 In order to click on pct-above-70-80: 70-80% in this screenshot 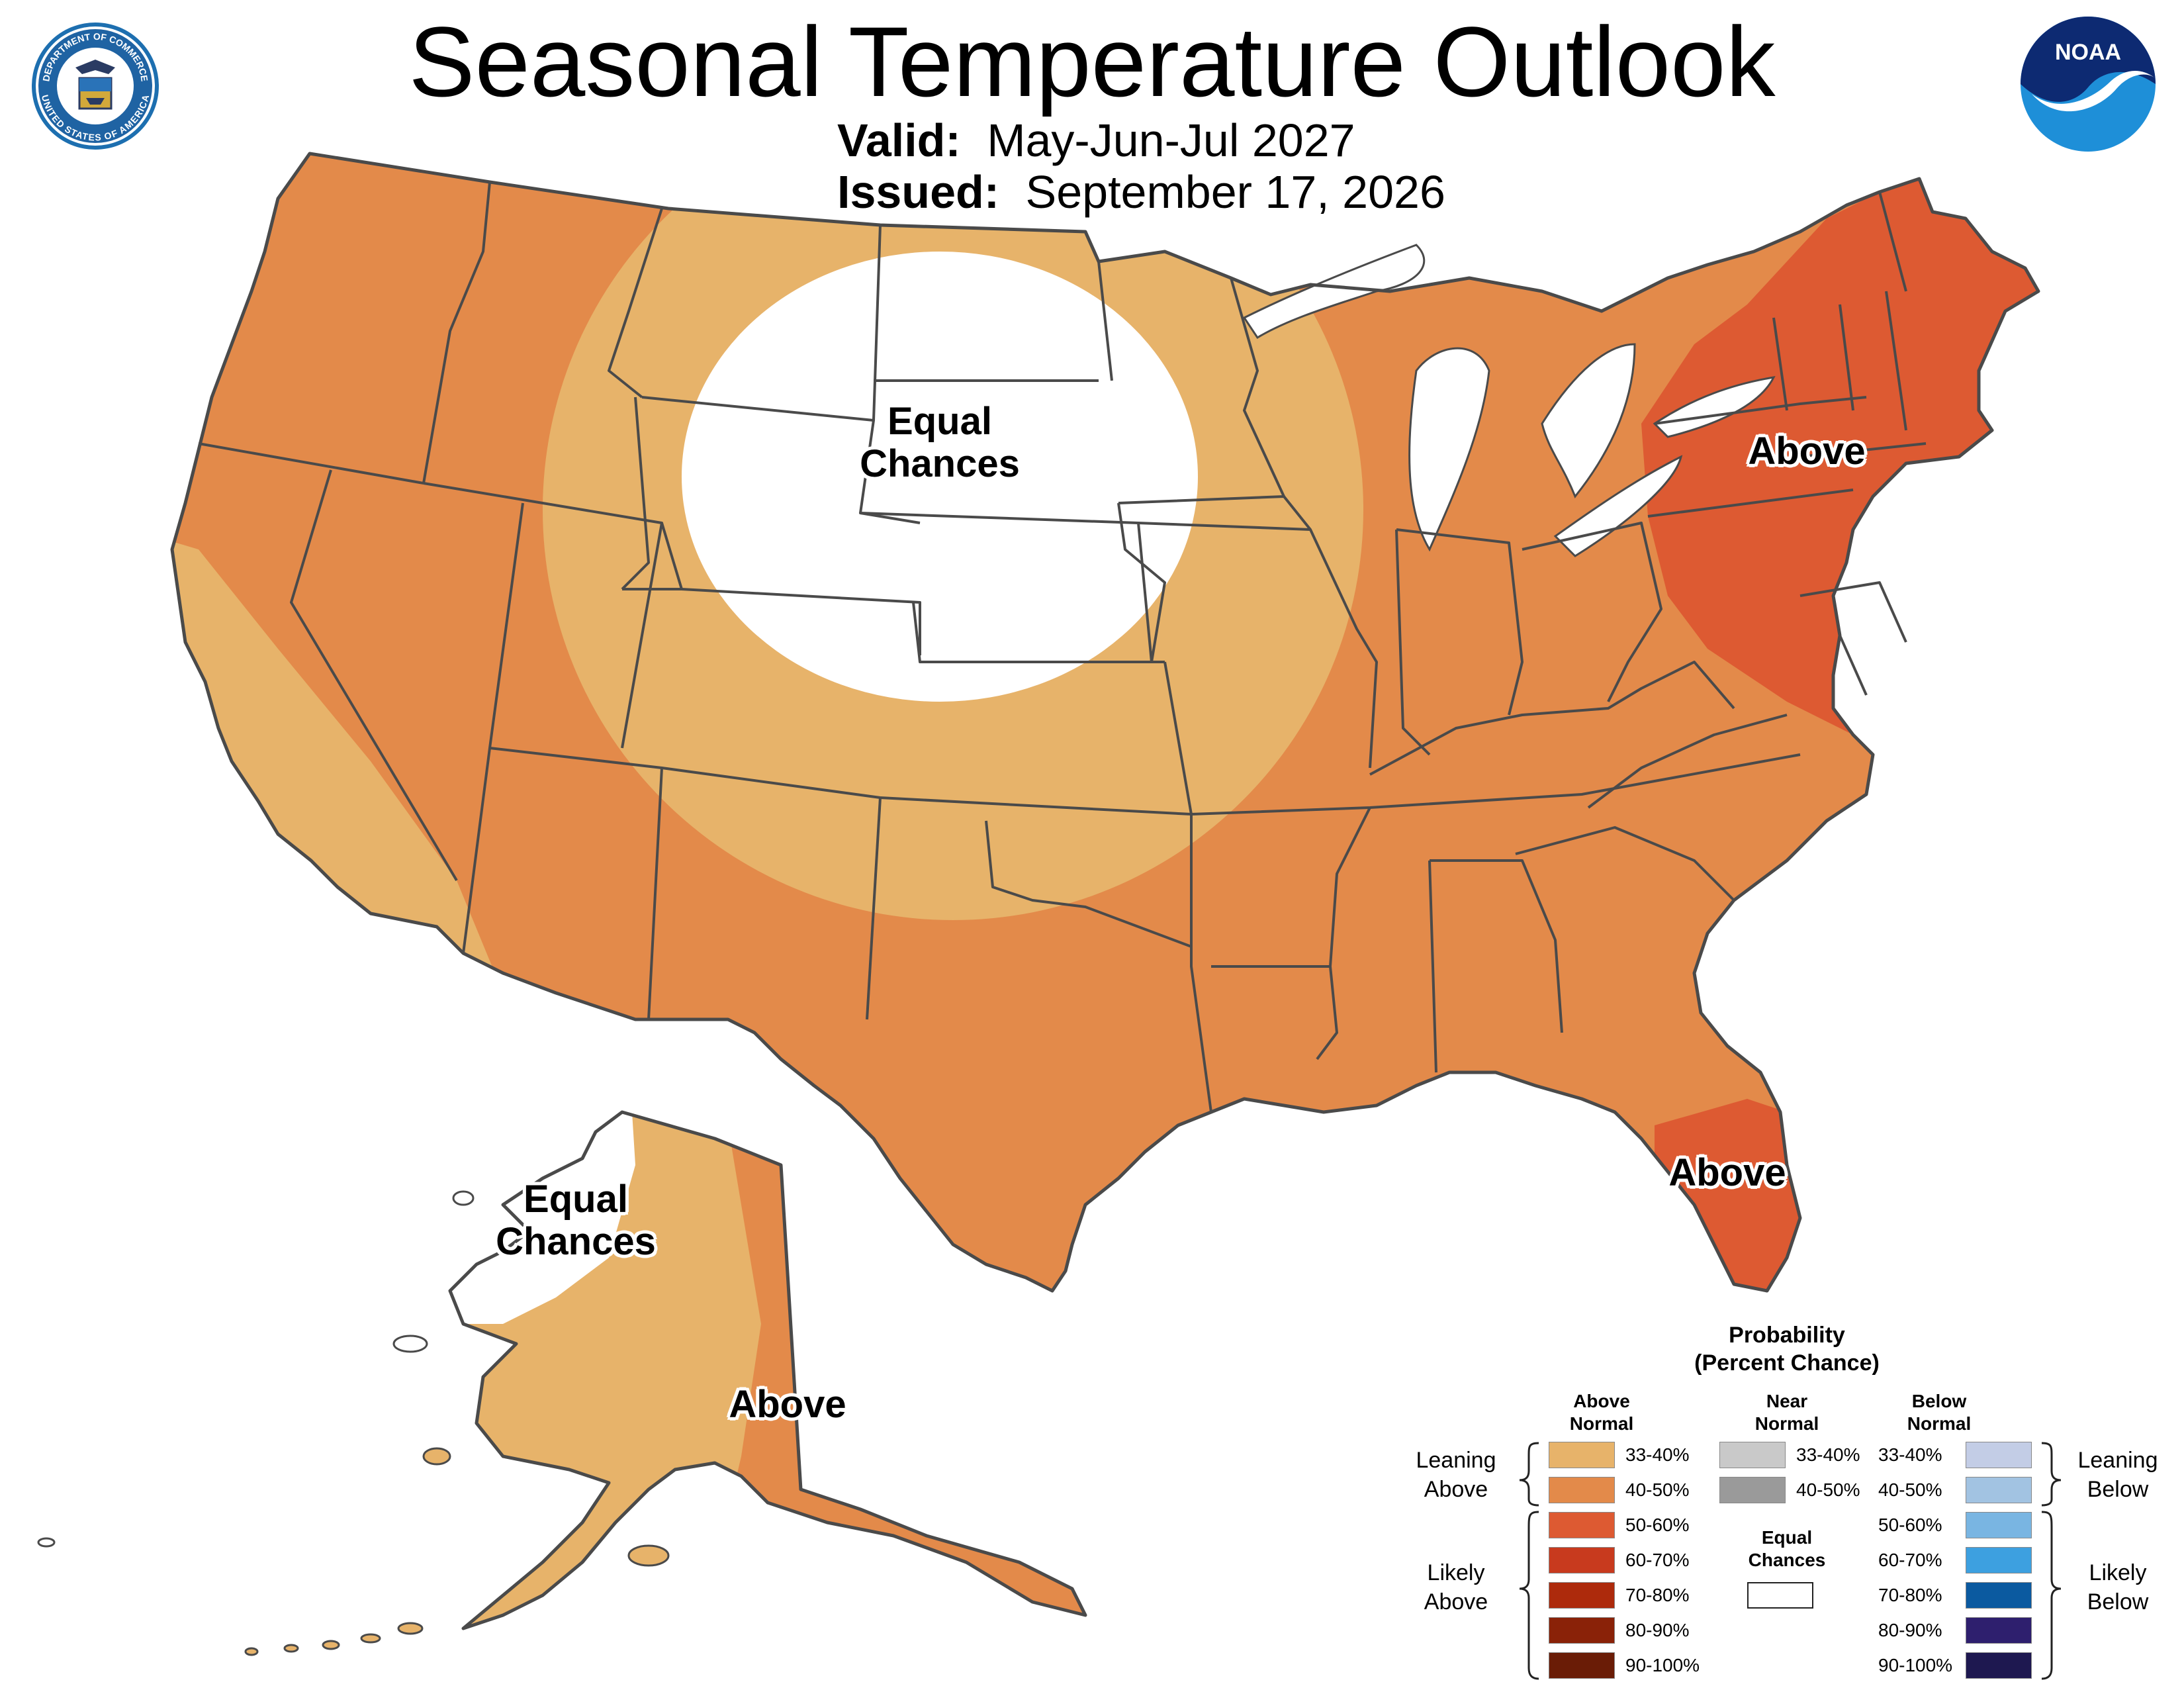, I will do `click(1658, 1595)`.